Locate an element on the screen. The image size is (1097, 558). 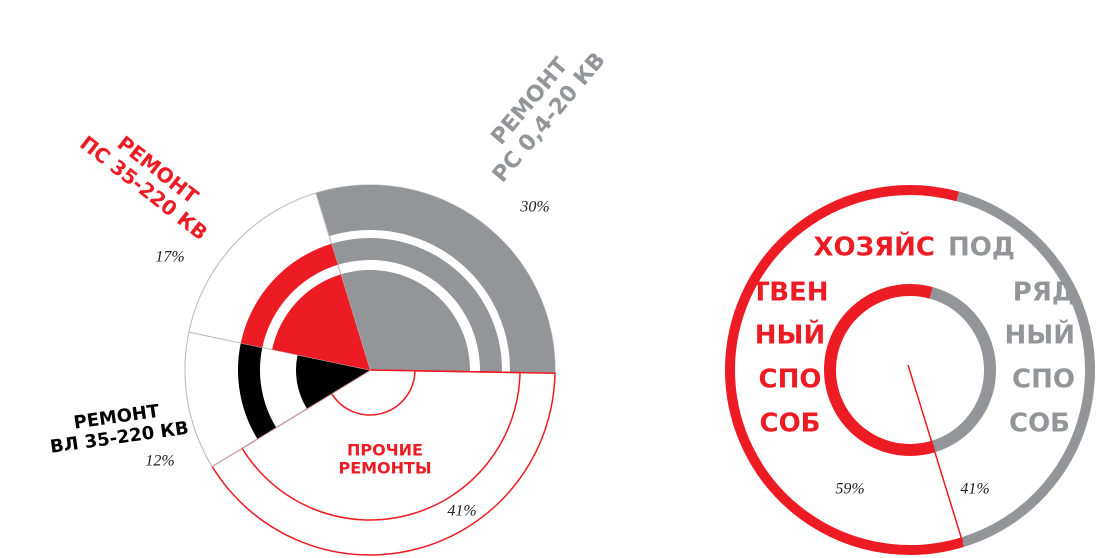
value-label: 17% is located at coordinates (169, 257).